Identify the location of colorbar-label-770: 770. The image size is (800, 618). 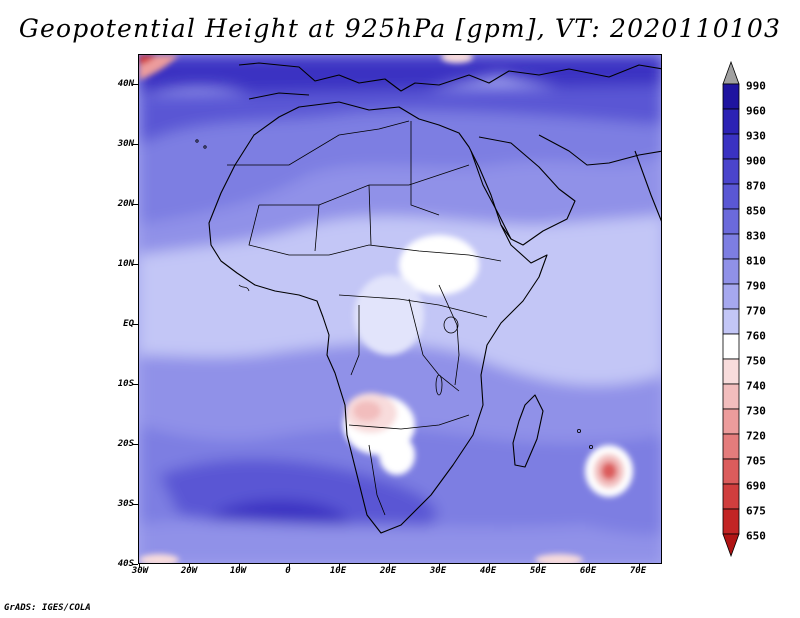
(756, 311).